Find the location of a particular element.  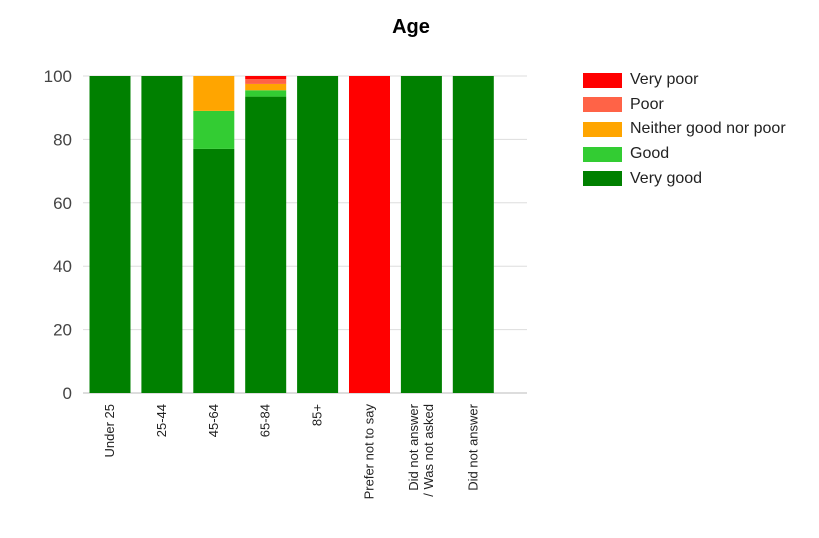

bar-segment-poor is located at coordinates (266, 81).